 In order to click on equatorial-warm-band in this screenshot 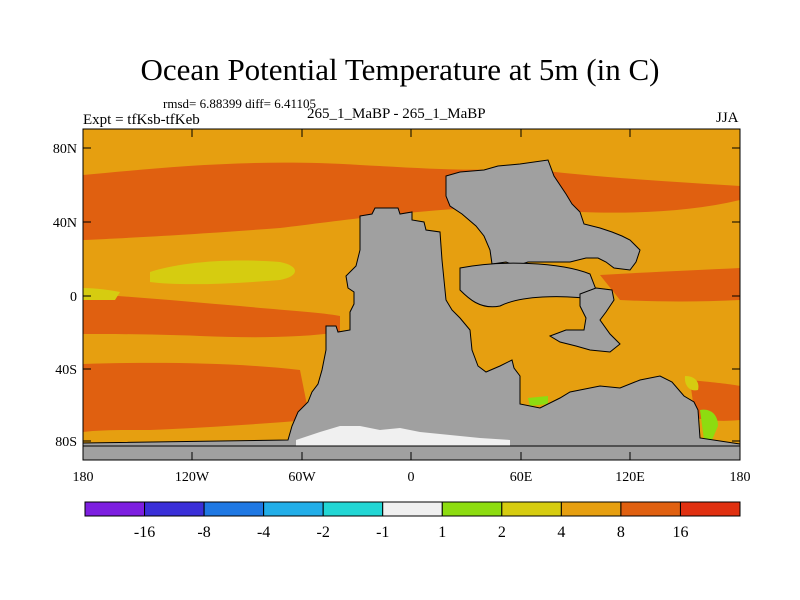, I will do `click(211, 316)`.